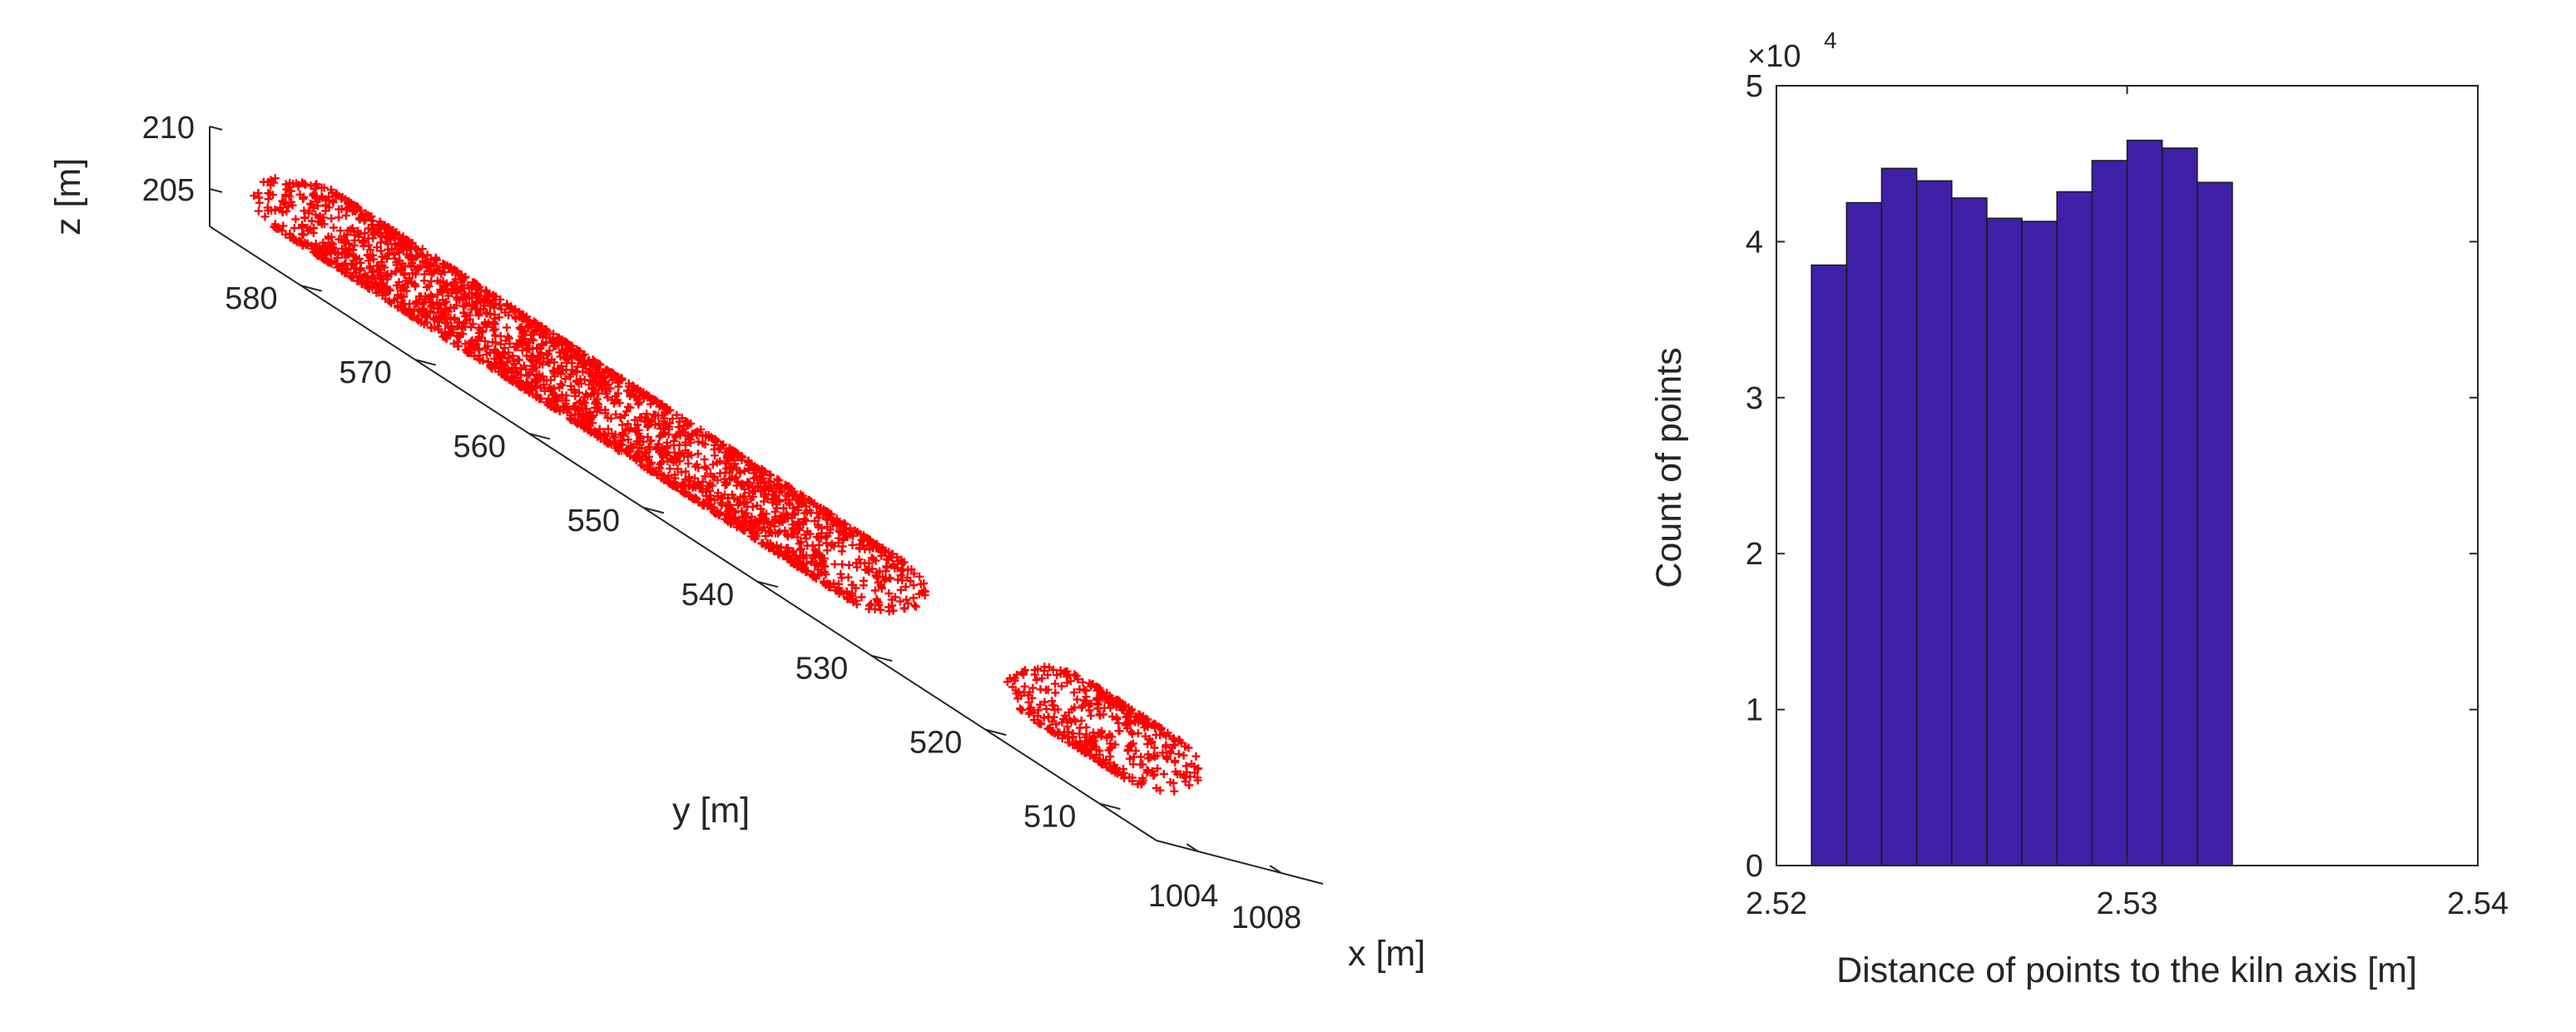  Describe the element at coordinates (1777, 903) in the screenshot. I see `histogram-x-tick-label: 2.52` at that location.